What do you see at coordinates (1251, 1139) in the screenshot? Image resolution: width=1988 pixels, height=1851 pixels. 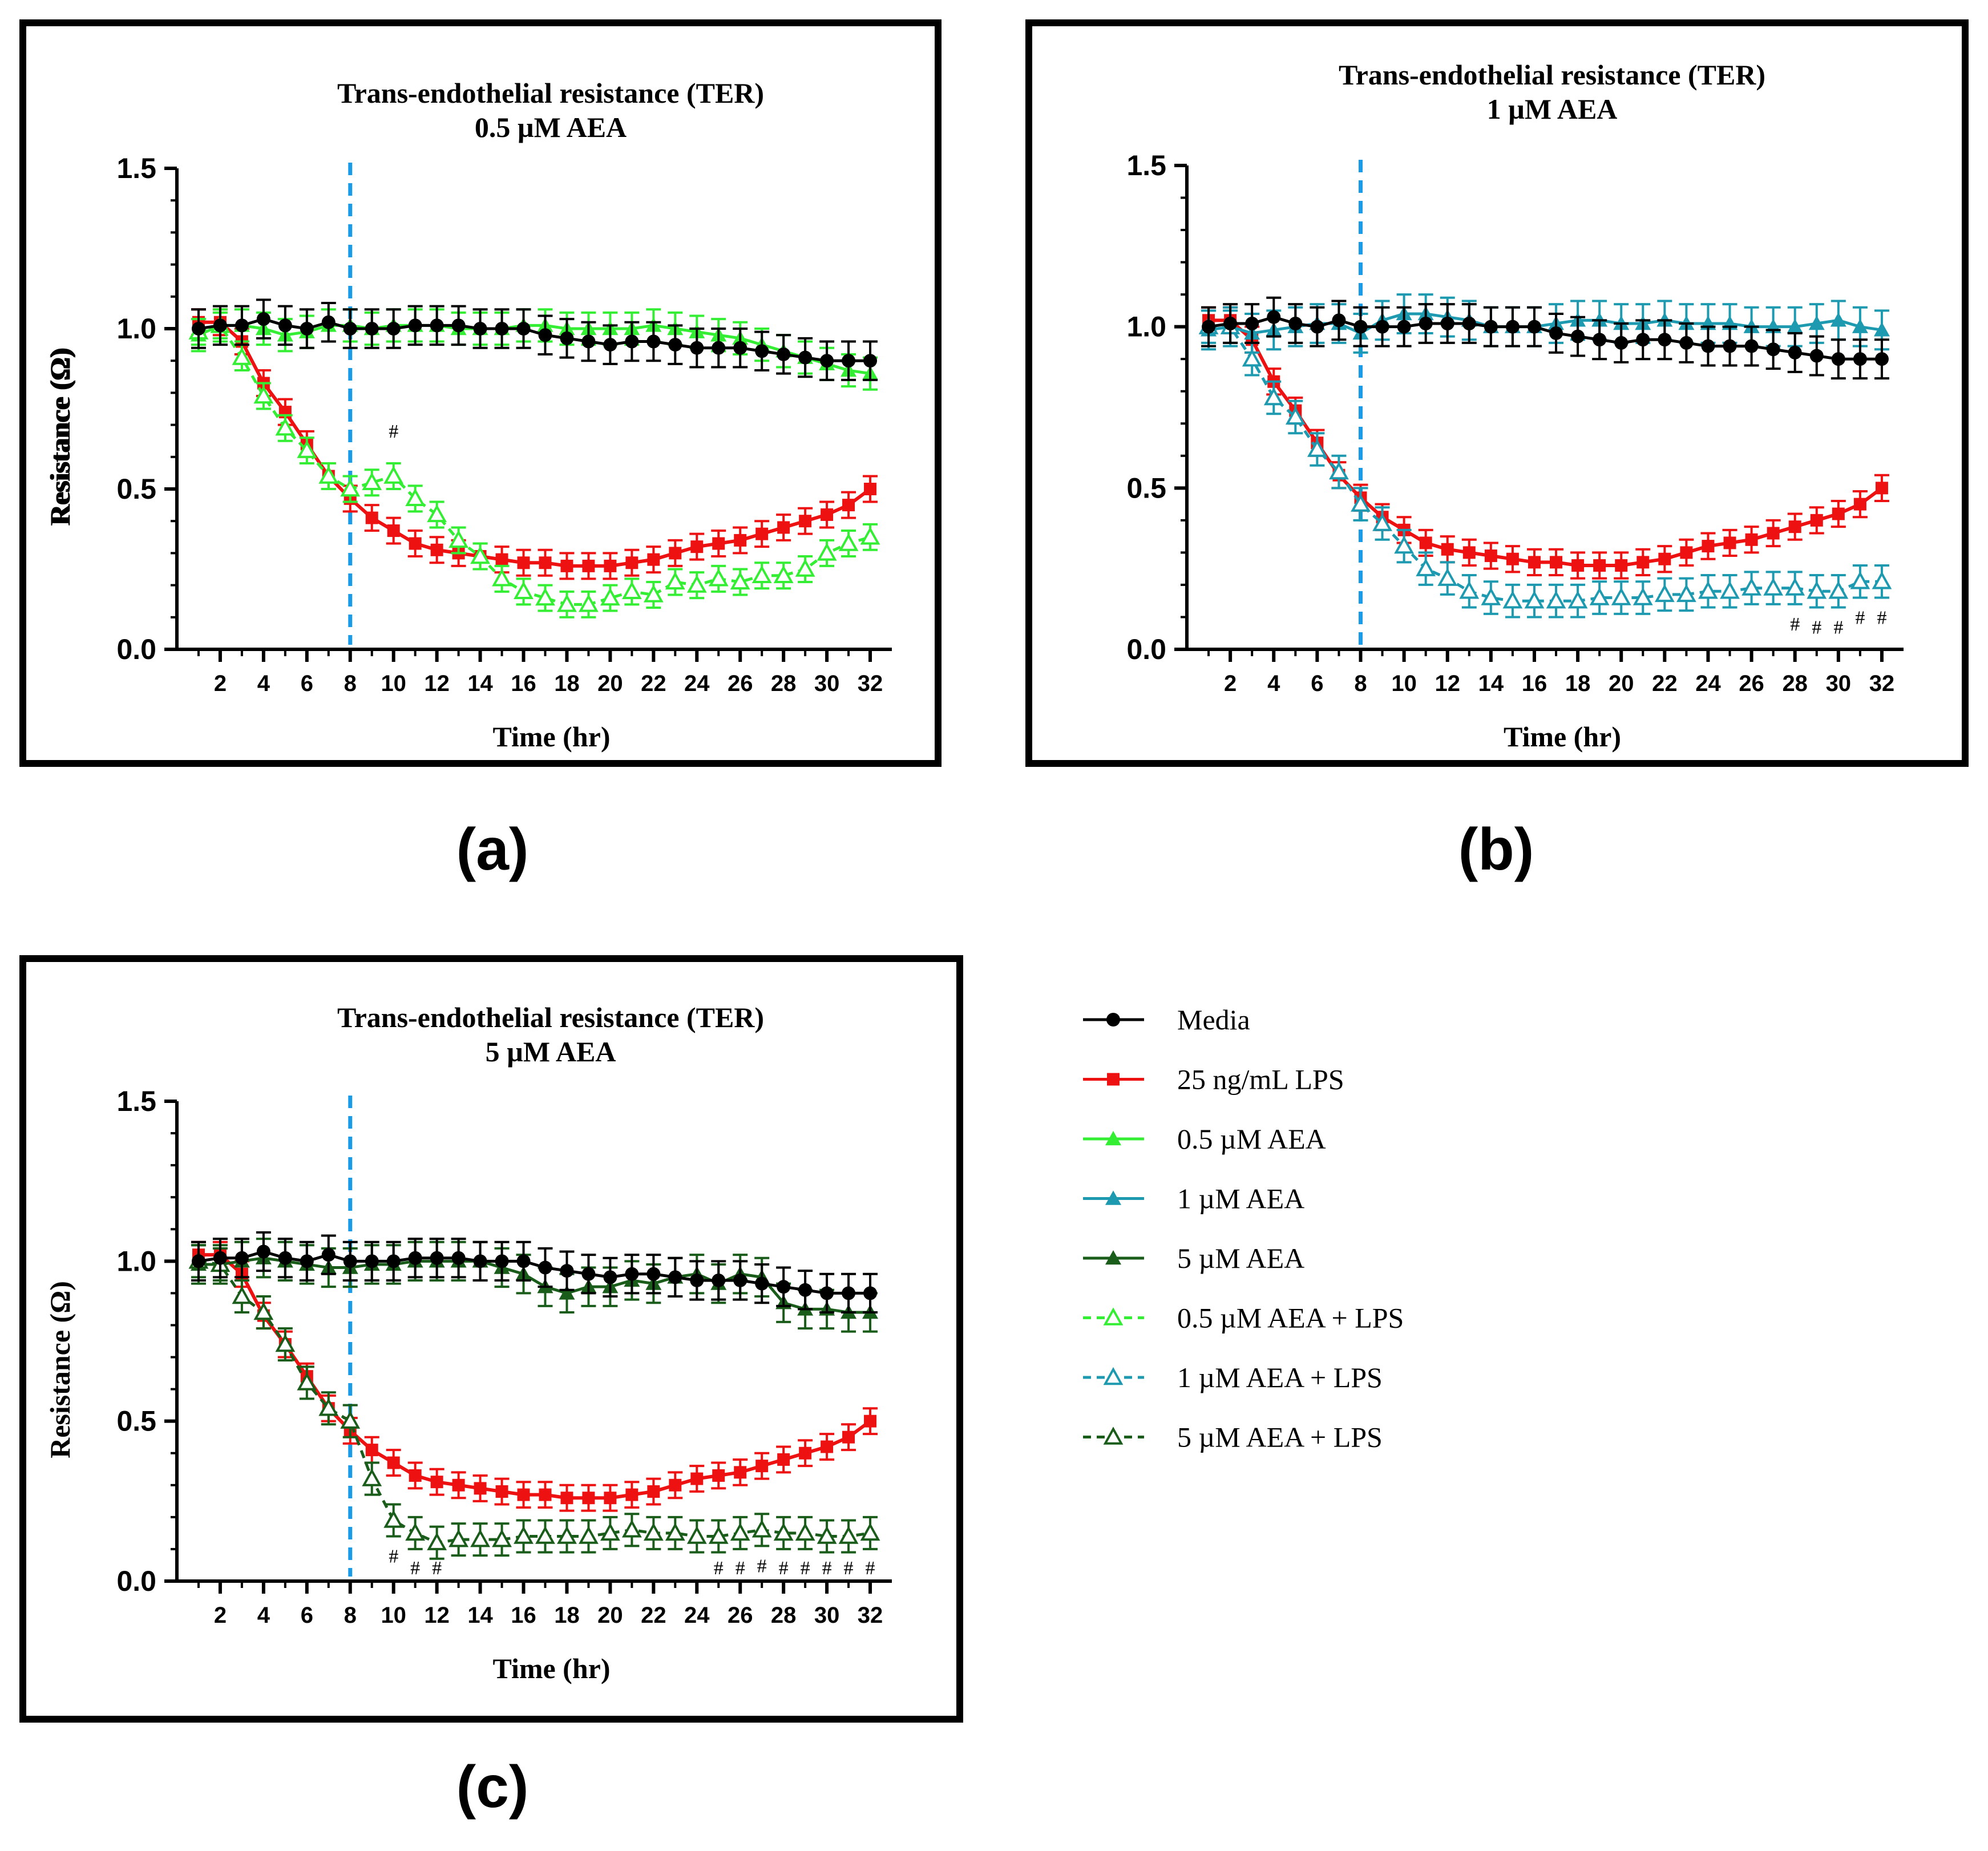 I see `legend-label: 0.5 µM AEA` at bounding box center [1251, 1139].